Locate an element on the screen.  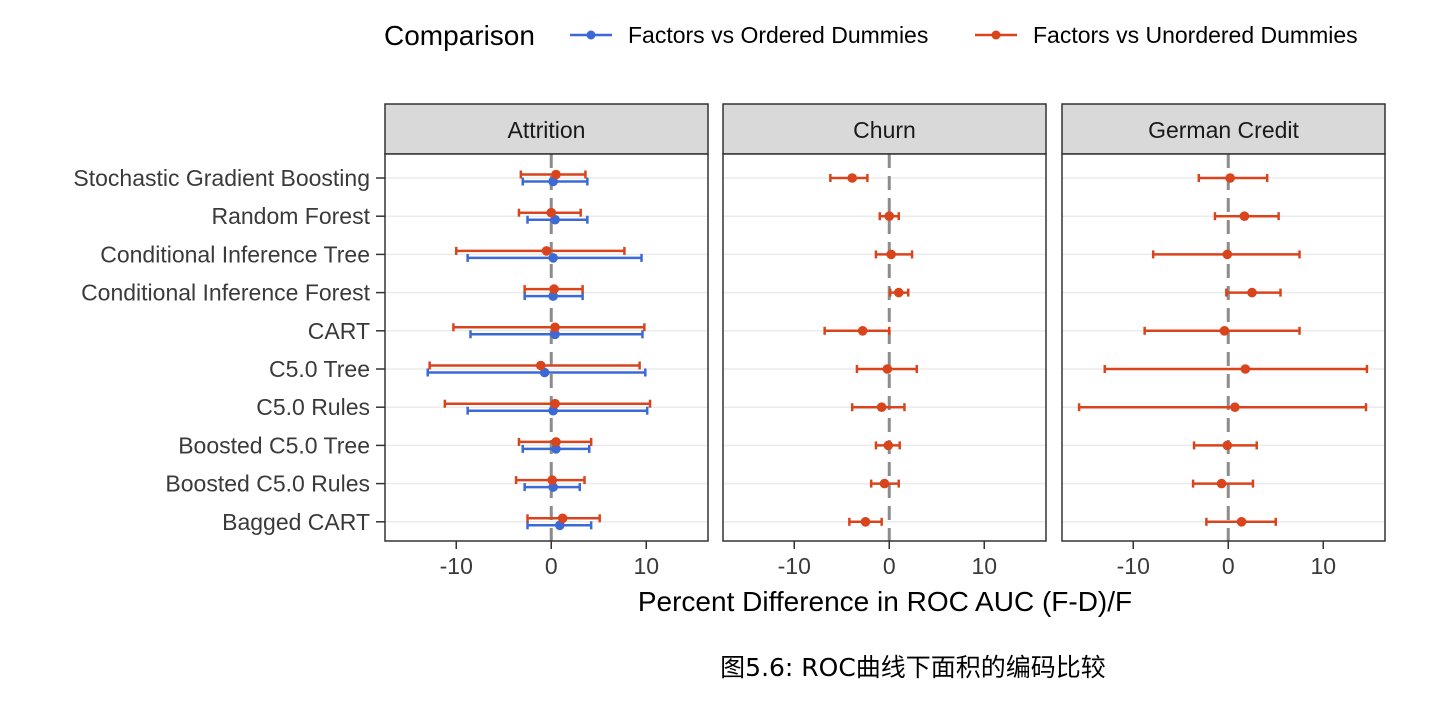
y-tick-label-cart: CART is located at coordinates (339, 331).